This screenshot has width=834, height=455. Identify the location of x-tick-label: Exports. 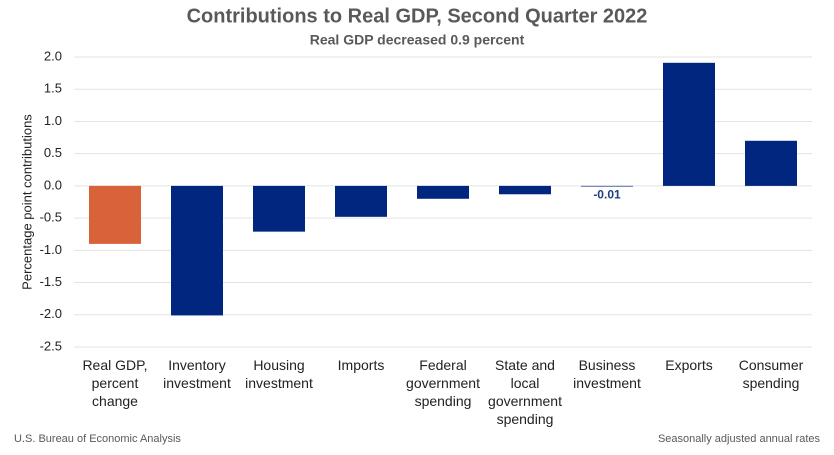
(688, 365).